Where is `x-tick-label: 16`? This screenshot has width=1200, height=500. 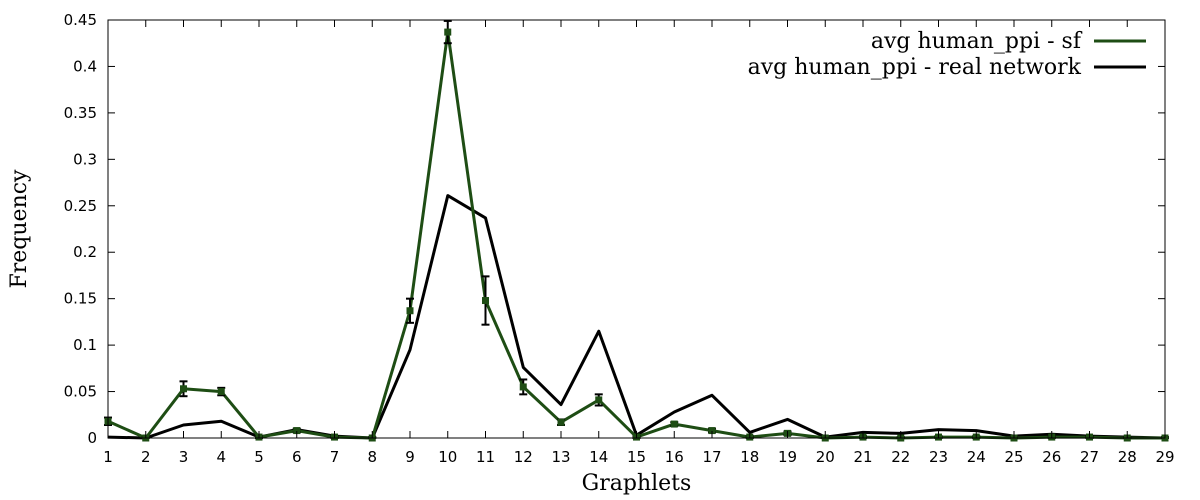
x-tick-label: 16 is located at coordinates (674, 457).